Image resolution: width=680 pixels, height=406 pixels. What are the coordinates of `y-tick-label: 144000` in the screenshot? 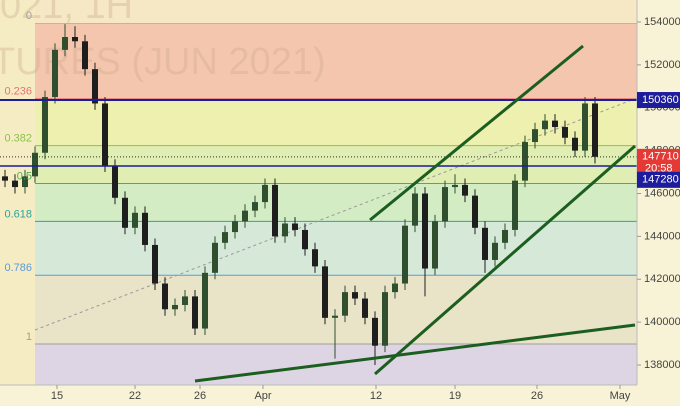 It's located at (662, 236).